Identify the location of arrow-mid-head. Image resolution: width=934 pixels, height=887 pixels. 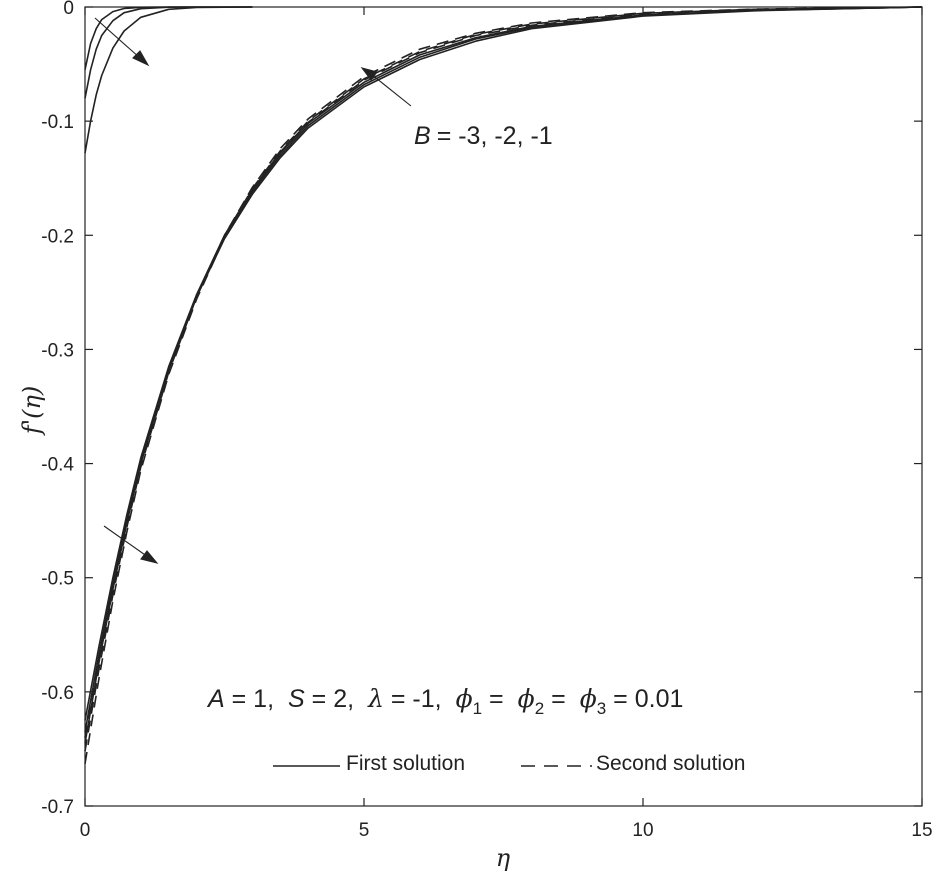
(369, 74).